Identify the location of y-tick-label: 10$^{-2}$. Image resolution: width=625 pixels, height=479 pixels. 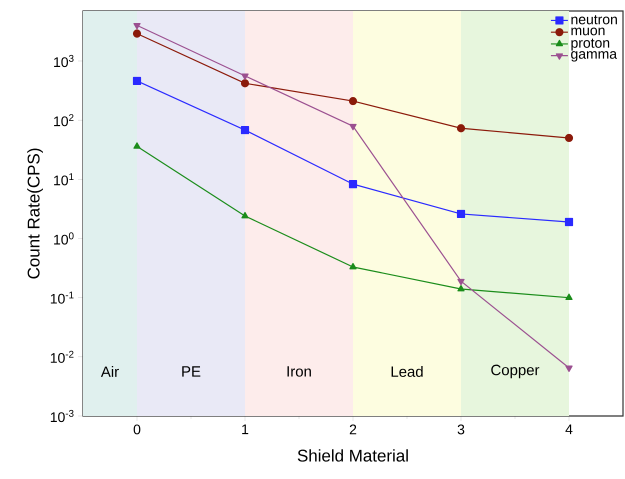
(62, 356).